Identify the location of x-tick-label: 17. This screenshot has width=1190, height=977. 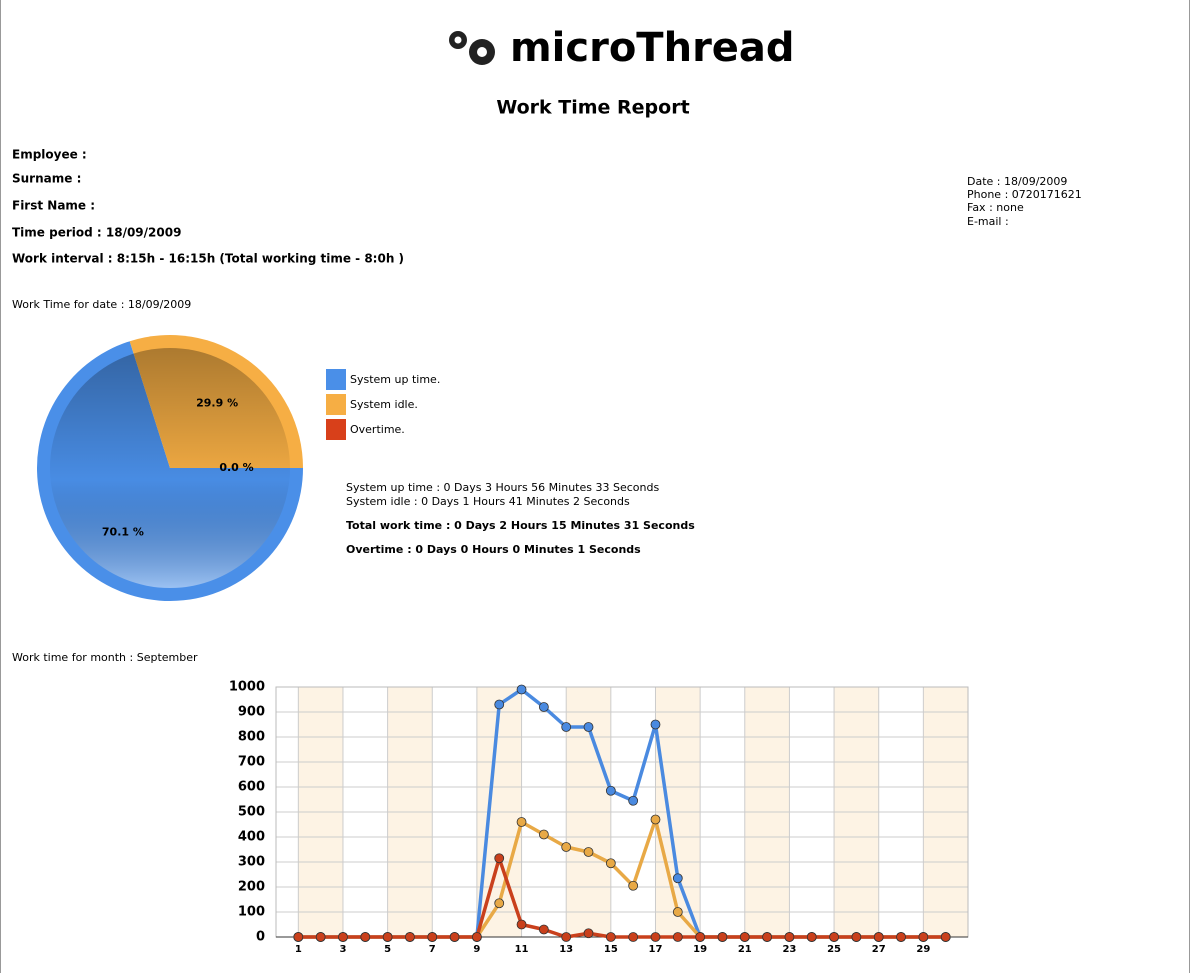
(656, 949).